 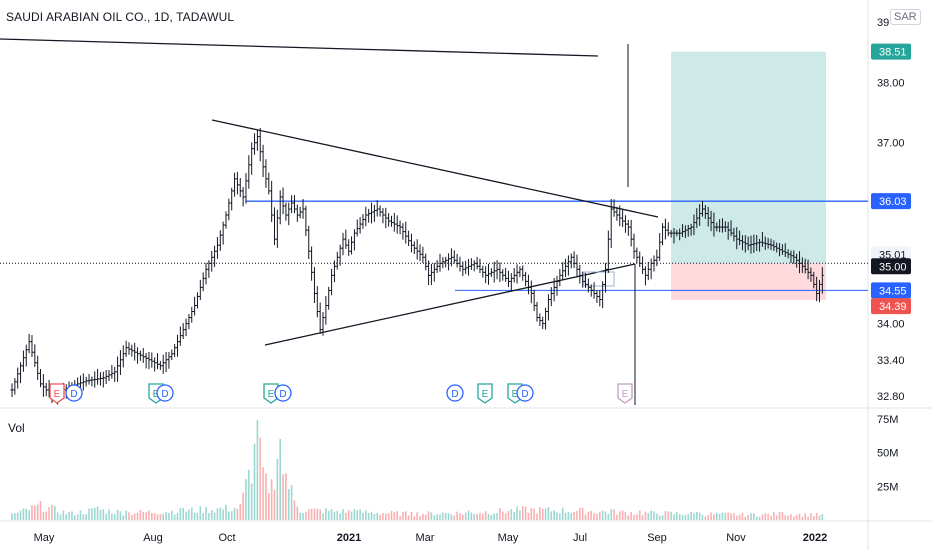 I want to click on dividend-icon-label: D, so click(x=73, y=394).